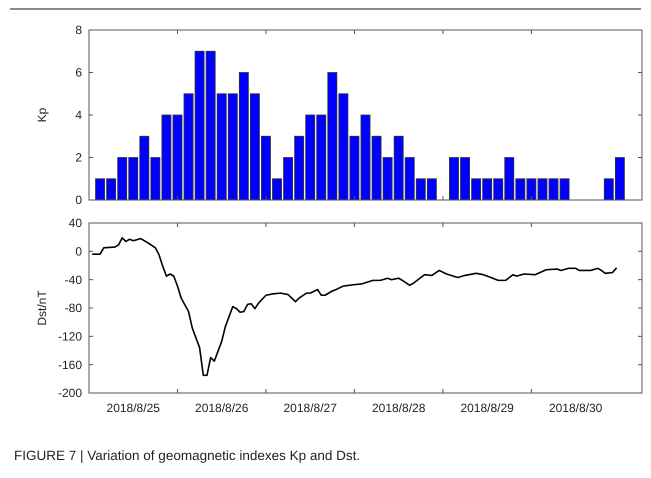 The image size is (651, 478). What do you see at coordinates (187, 455) in the screenshot?
I see `caption: FIGURE 7 | Variation of geomagnetic indexes Kp and Dst.` at bounding box center [187, 455].